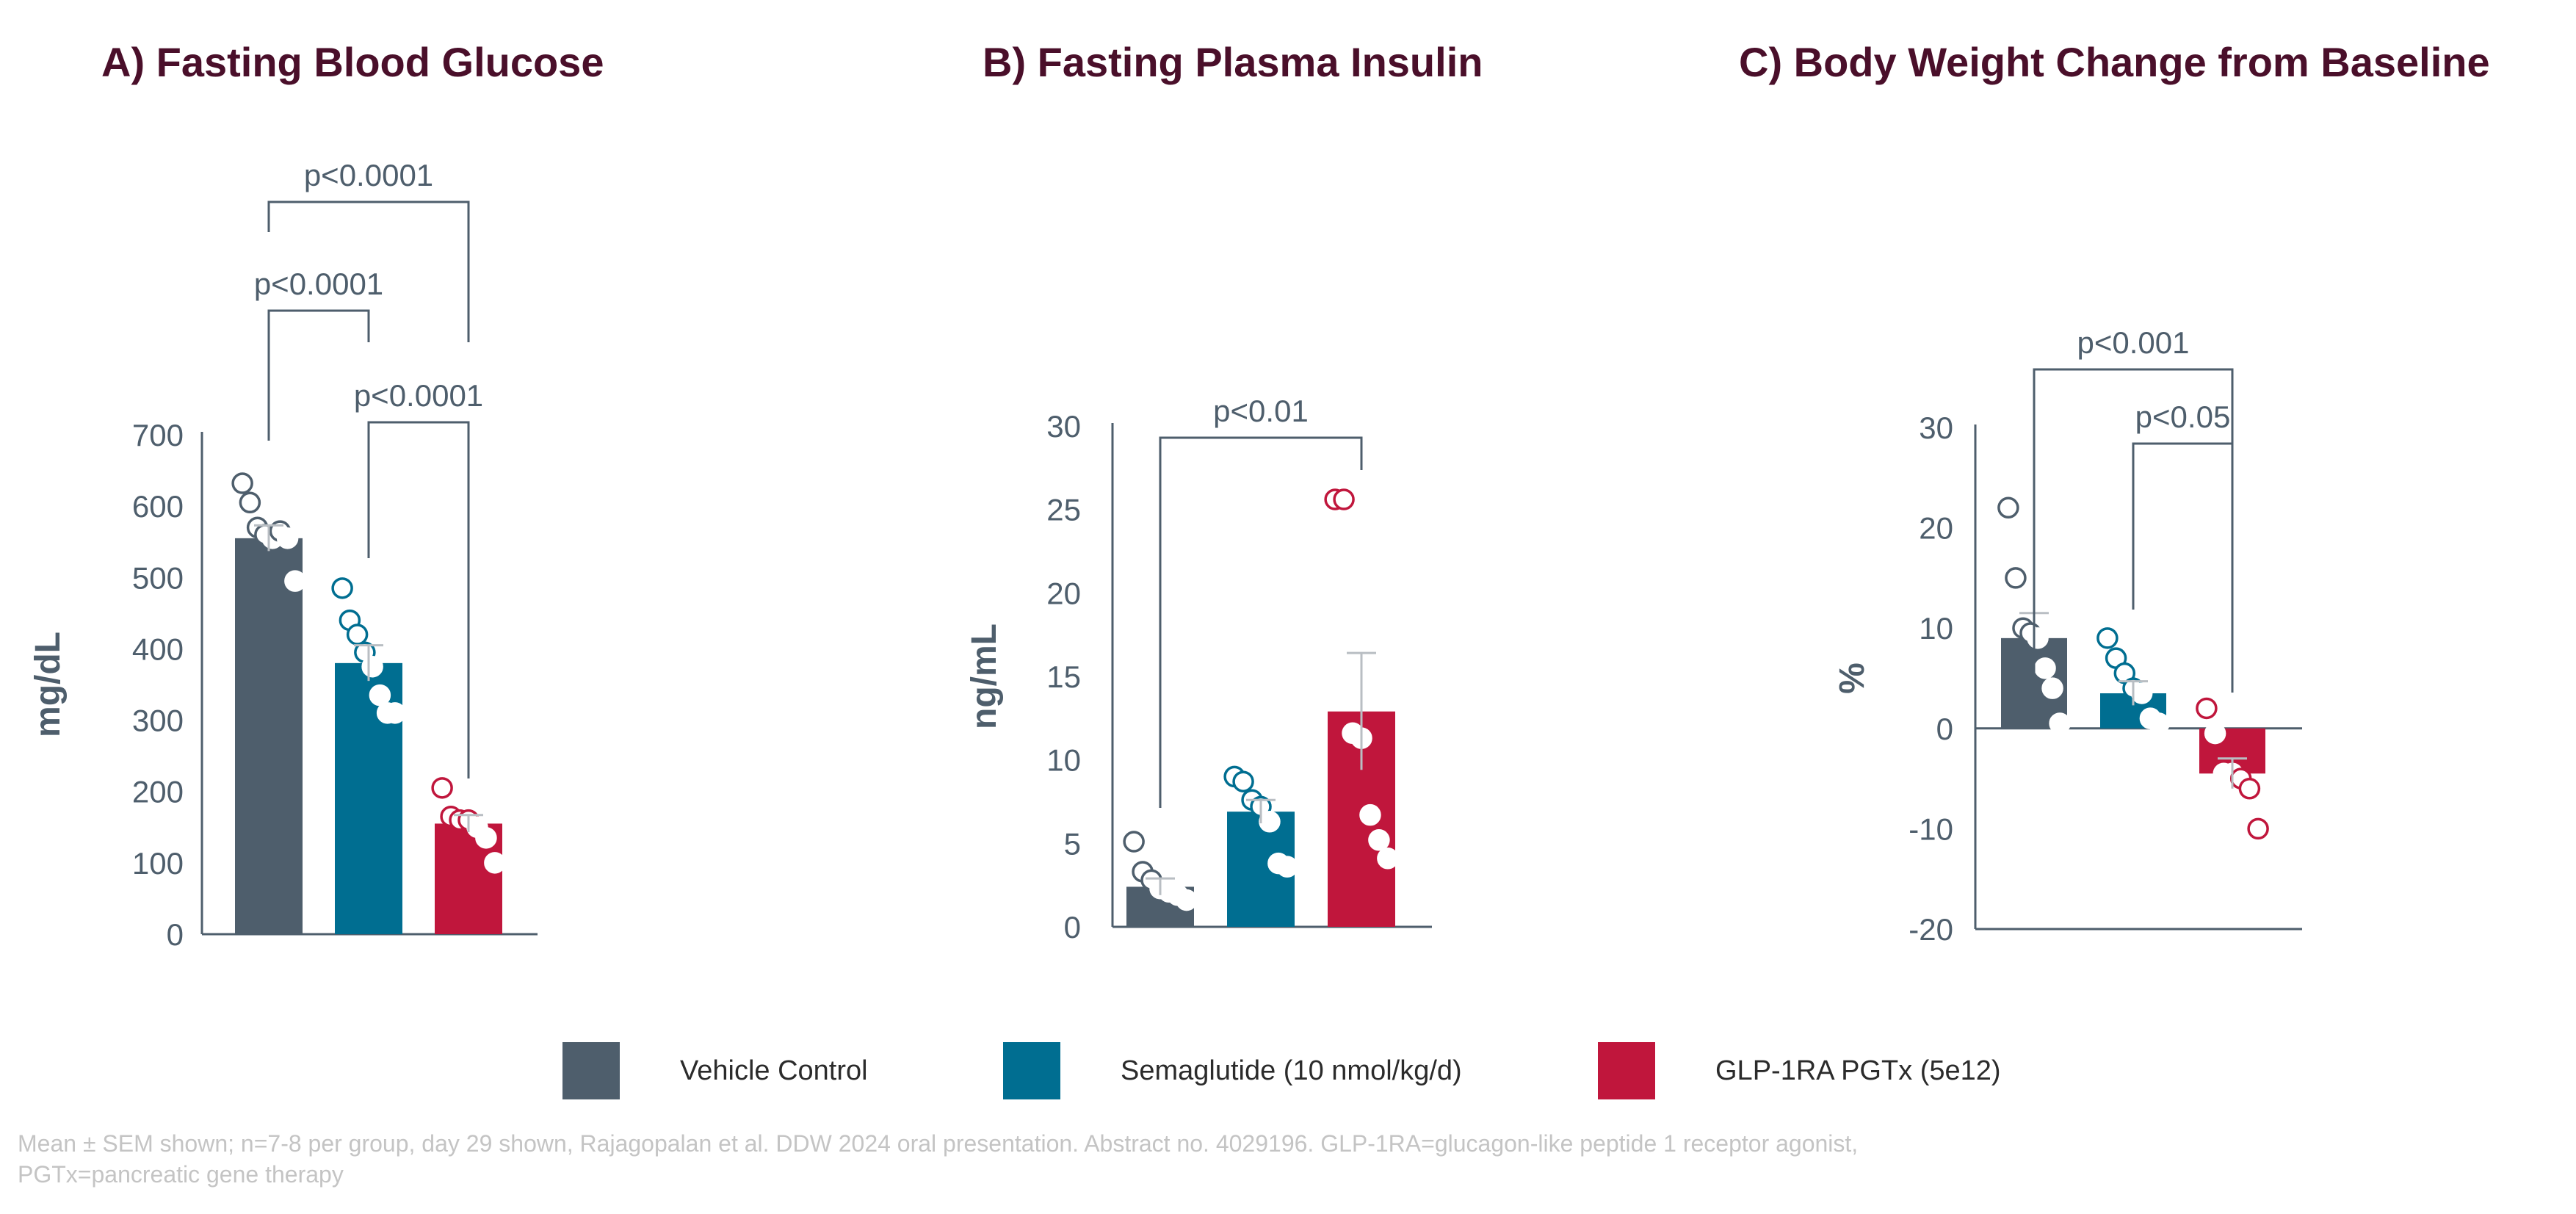  What do you see at coordinates (1063, 760) in the screenshot?
I see `chart-2-tick-label: 10` at bounding box center [1063, 760].